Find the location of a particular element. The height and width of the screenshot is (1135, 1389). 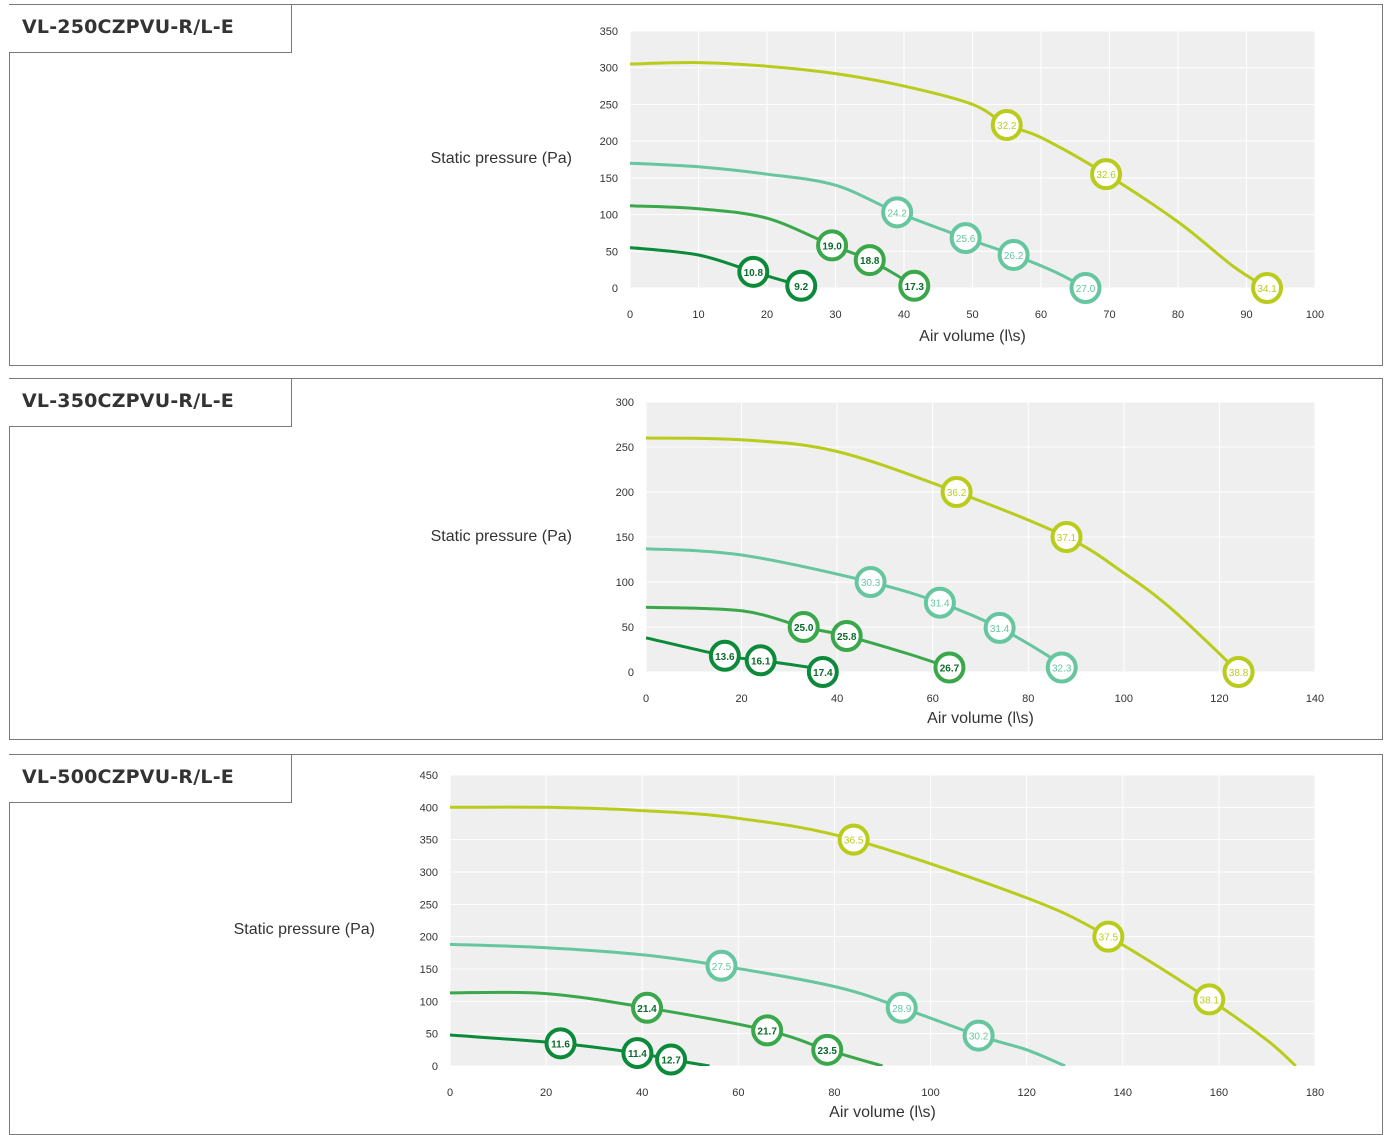

efficiency-label: 13.6 is located at coordinates (725, 657).